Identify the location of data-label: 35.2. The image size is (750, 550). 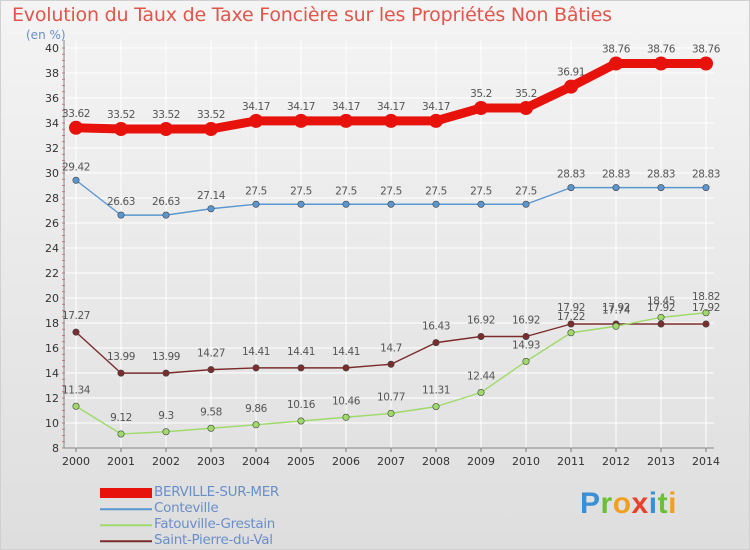
(481, 94).